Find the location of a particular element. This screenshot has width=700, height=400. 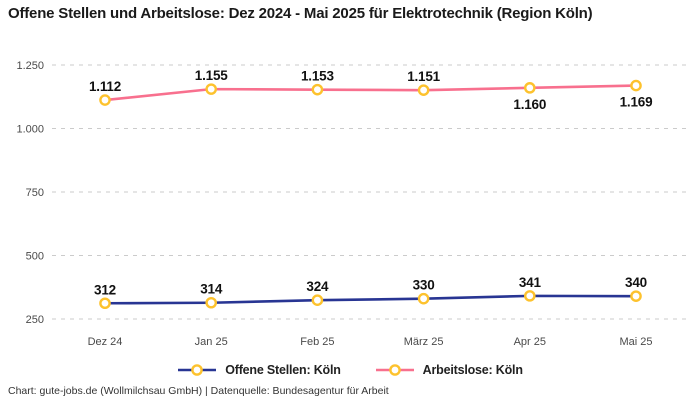

data-point-label: 324 is located at coordinates (317, 286).